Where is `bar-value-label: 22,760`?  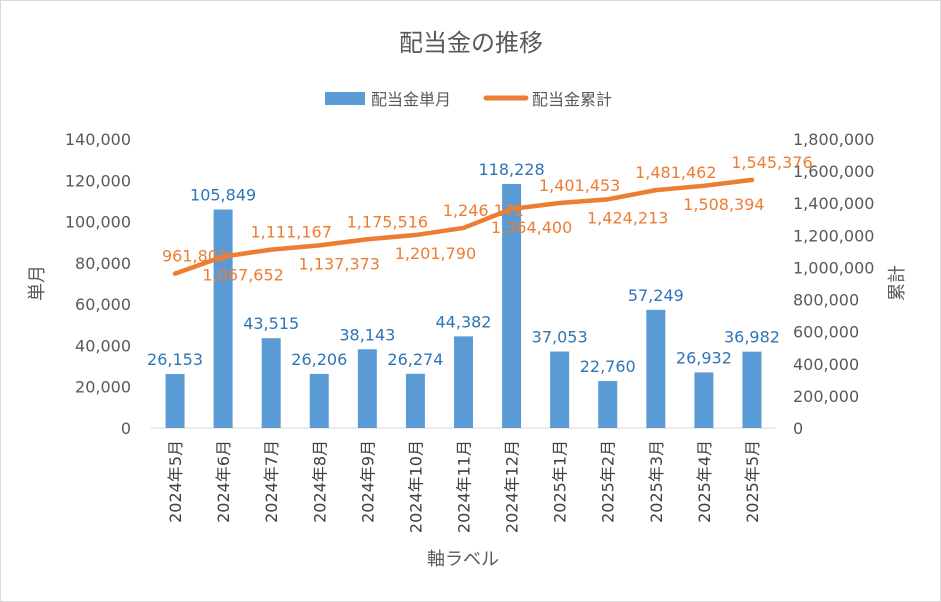 bar-value-label: 22,760 is located at coordinates (608, 366).